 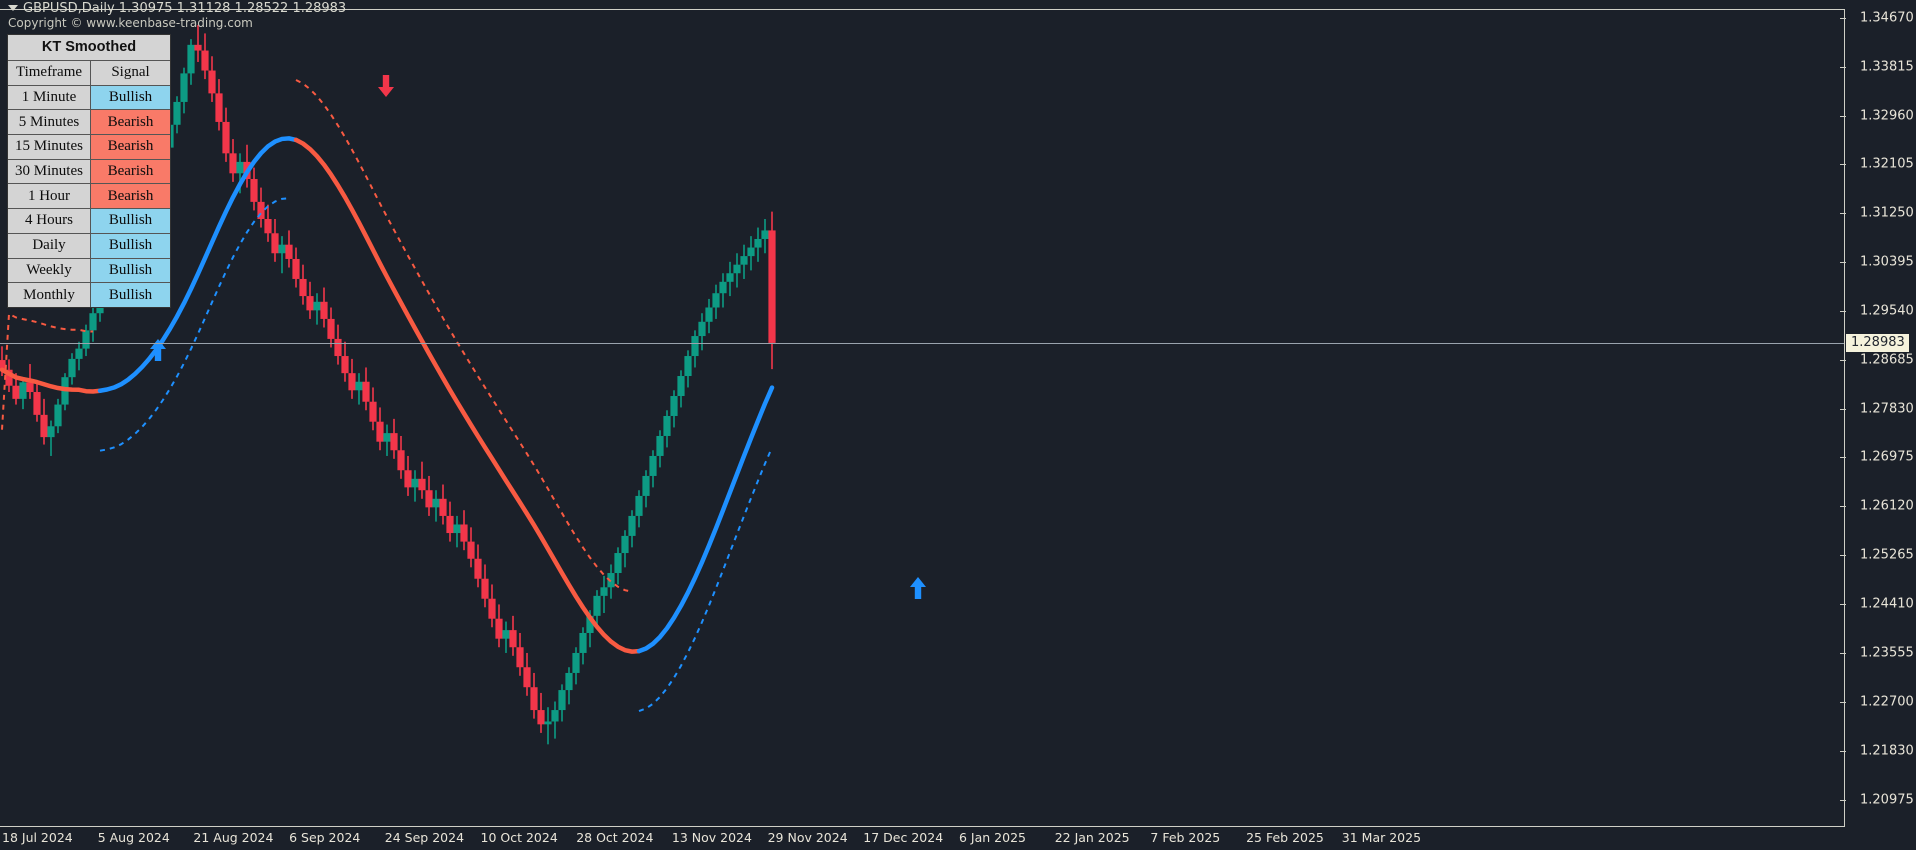 I want to click on price-tick-label: 1.26120, so click(x=1887, y=506).